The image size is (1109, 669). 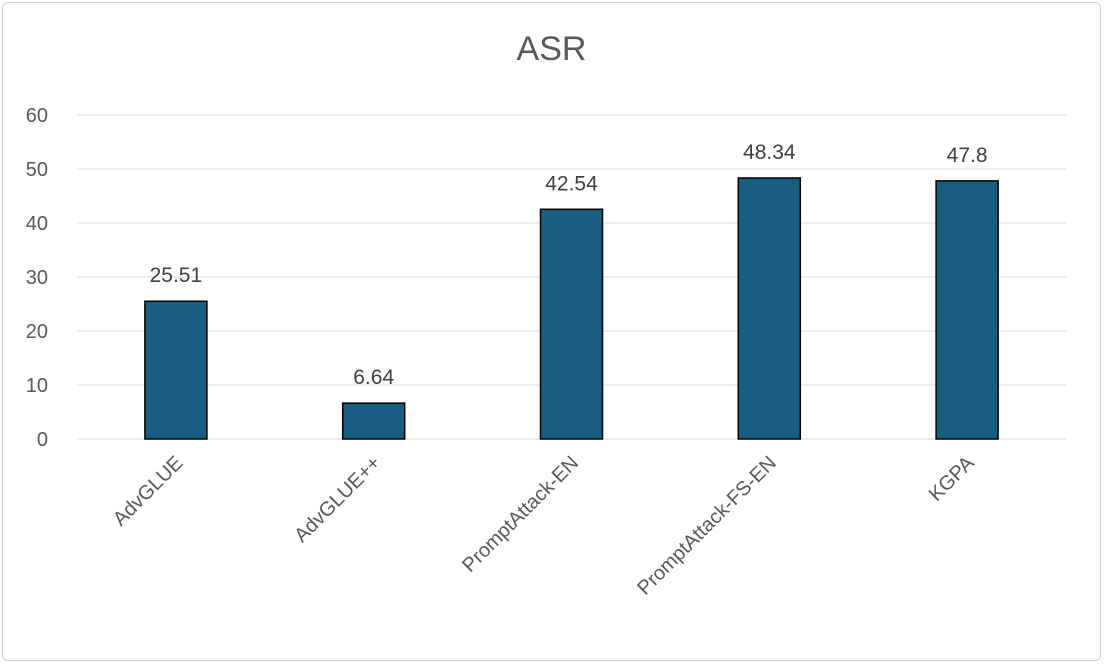 I want to click on x-tick-label: AdvGLUE++, so click(x=337, y=499).